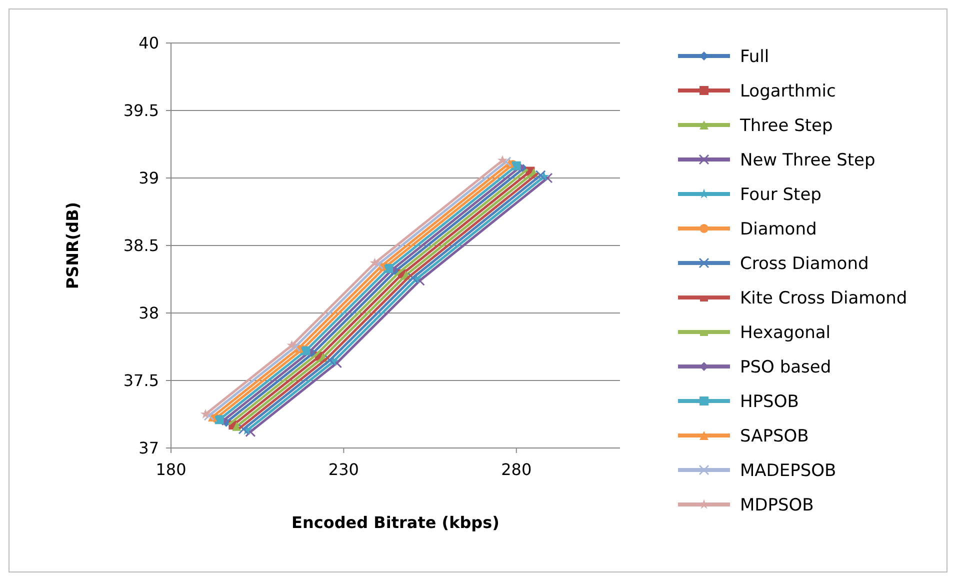  Describe the element at coordinates (774, 436) in the screenshot. I see `legend-label: SAPSOB` at that location.